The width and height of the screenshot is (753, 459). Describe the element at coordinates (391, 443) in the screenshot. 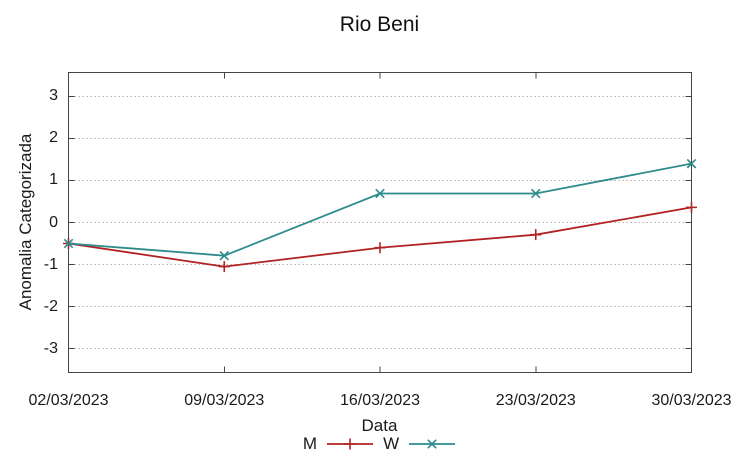

I see `legend-label: W` at that location.